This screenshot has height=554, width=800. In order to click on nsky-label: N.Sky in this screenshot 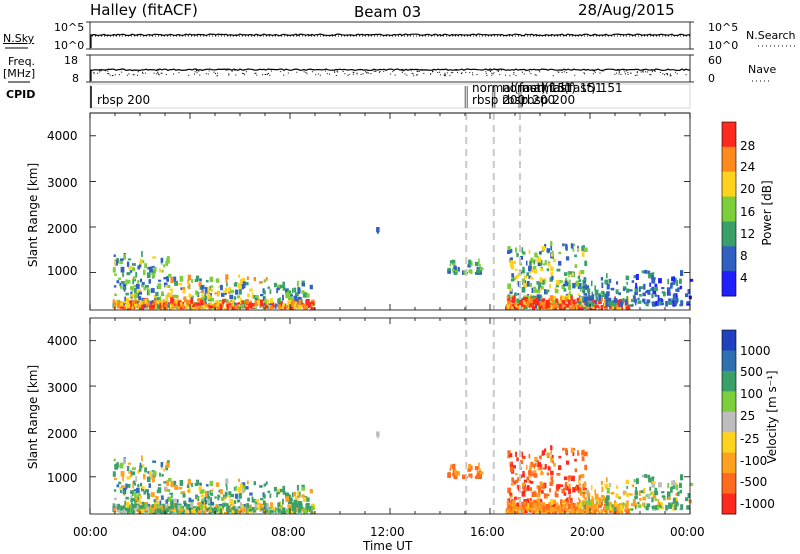, I will do `click(19, 38)`.